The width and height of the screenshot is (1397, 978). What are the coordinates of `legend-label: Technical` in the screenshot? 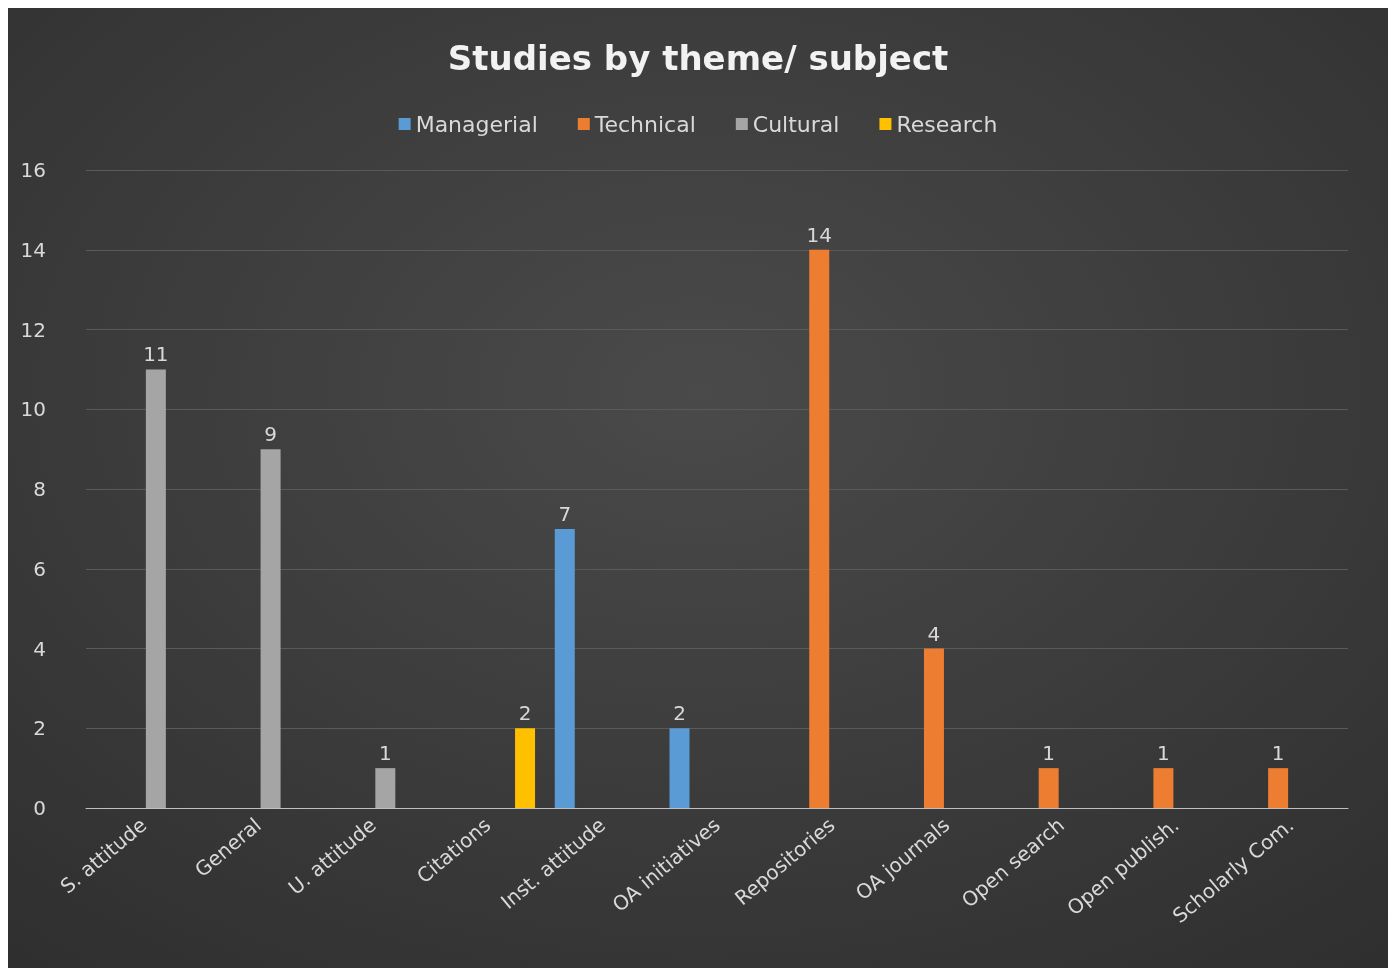 It's located at (644, 124).